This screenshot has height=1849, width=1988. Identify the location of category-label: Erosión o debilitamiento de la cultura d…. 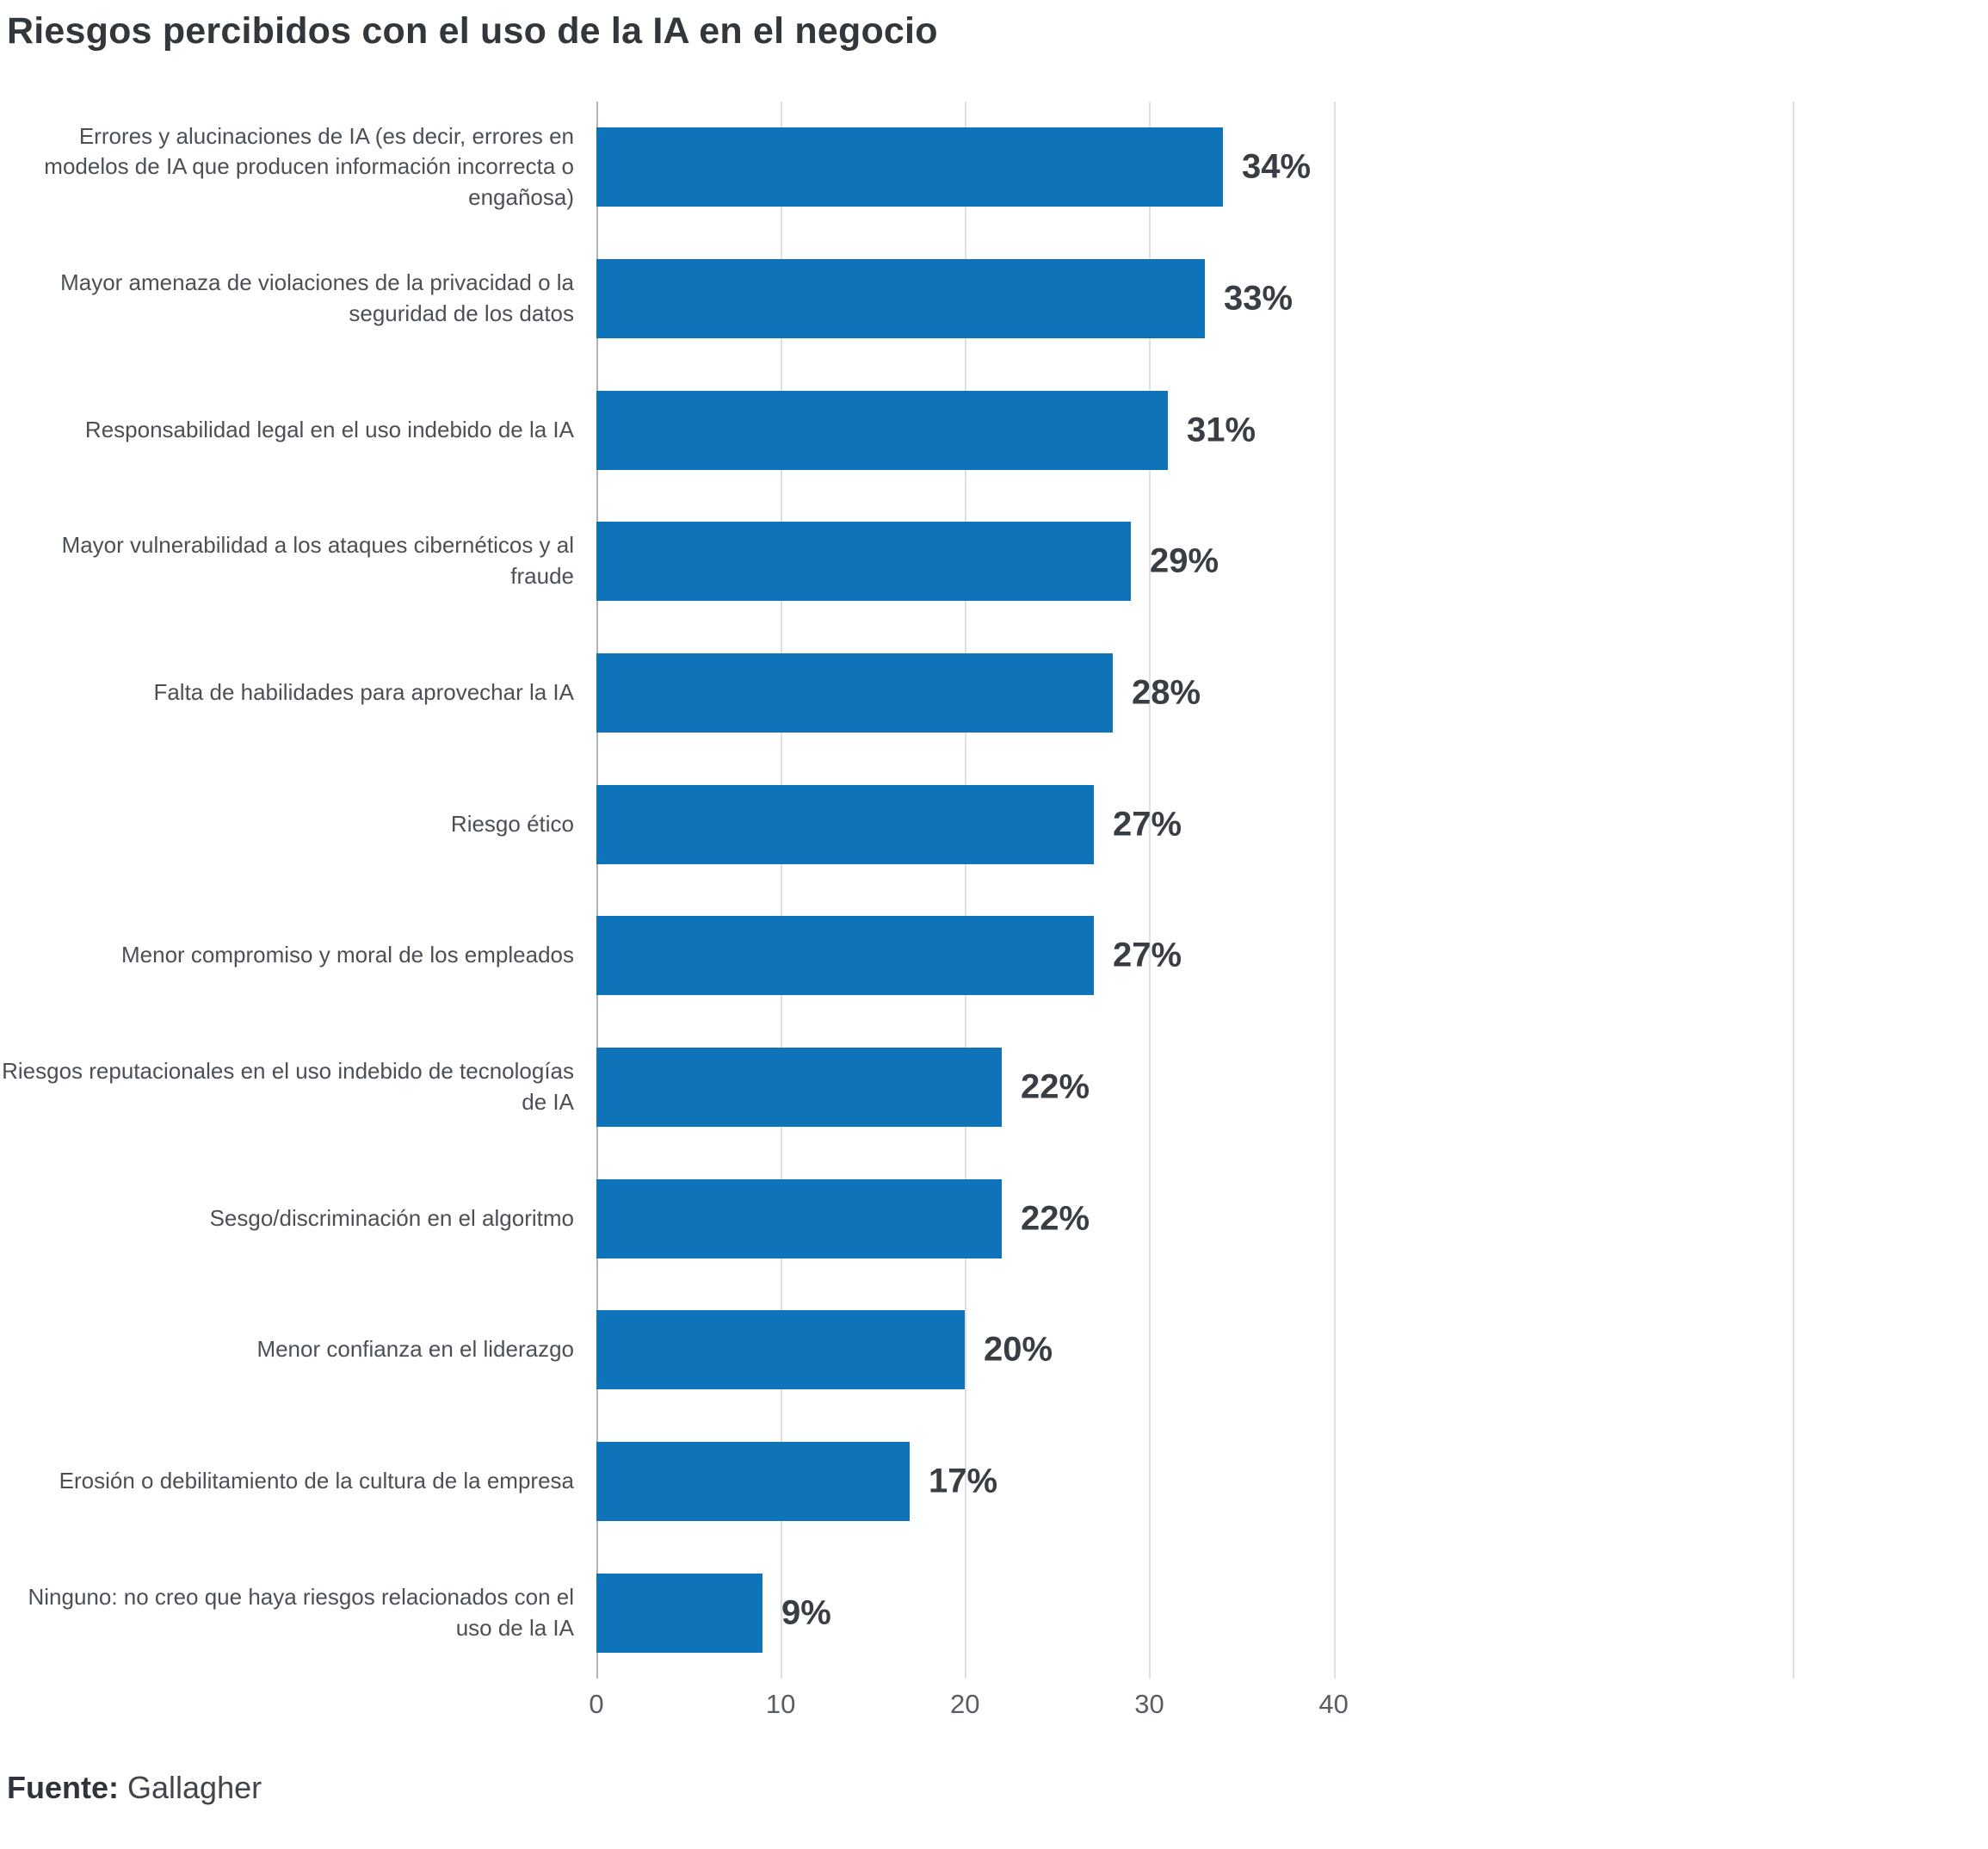
(316, 1481).